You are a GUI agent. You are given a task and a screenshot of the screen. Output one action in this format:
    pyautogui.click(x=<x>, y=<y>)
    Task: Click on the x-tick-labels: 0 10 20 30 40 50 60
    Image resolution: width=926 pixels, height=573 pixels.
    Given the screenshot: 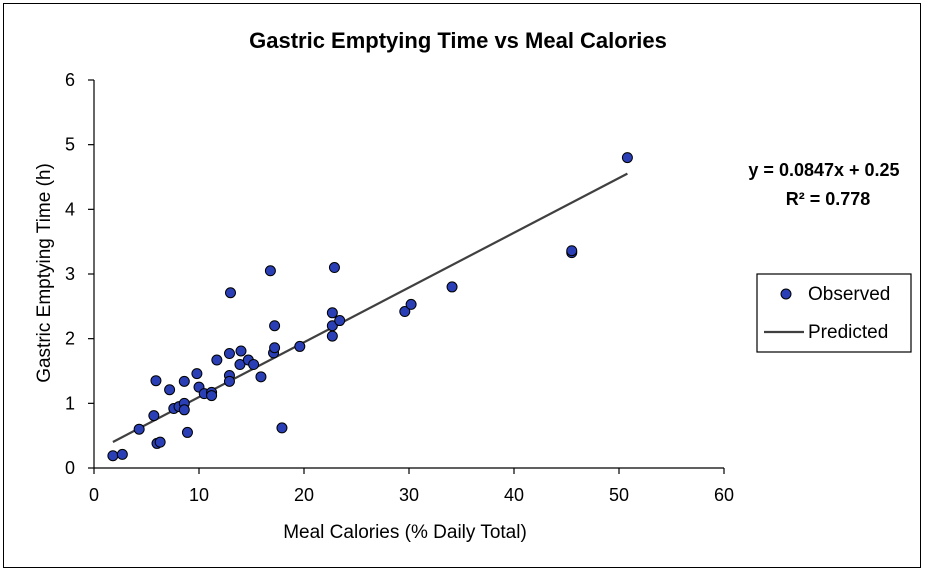 What is the action you would take?
    pyautogui.click(x=411, y=495)
    